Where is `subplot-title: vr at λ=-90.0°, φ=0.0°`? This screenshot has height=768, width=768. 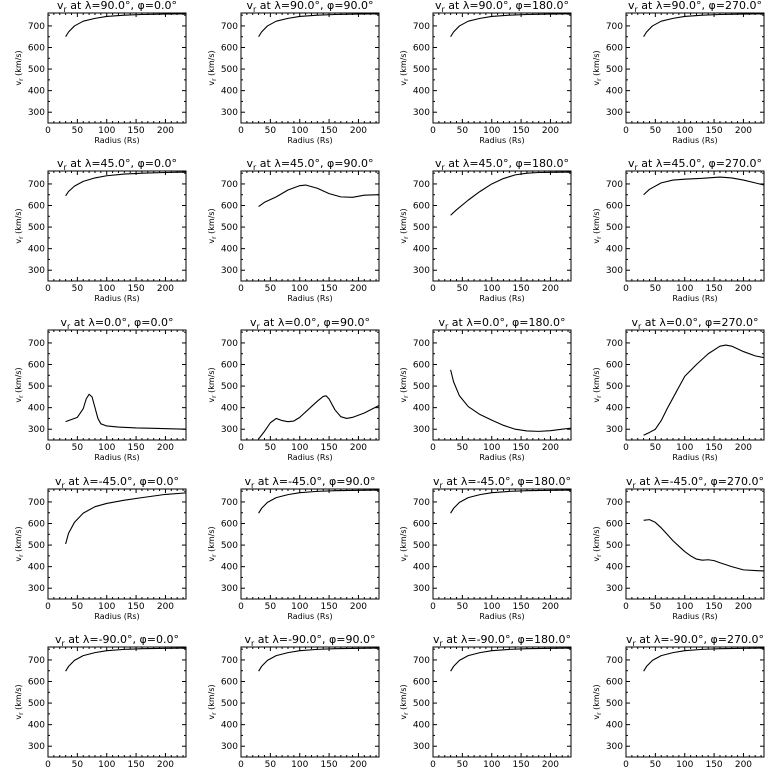 subplot-title: vr at λ=-90.0°, φ=0.0° is located at coordinates (117, 640).